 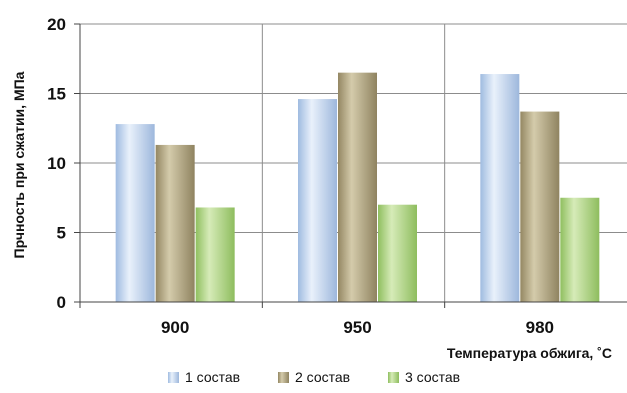 I want to click on y-tick-label-2: 10, so click(x=56, y=163).